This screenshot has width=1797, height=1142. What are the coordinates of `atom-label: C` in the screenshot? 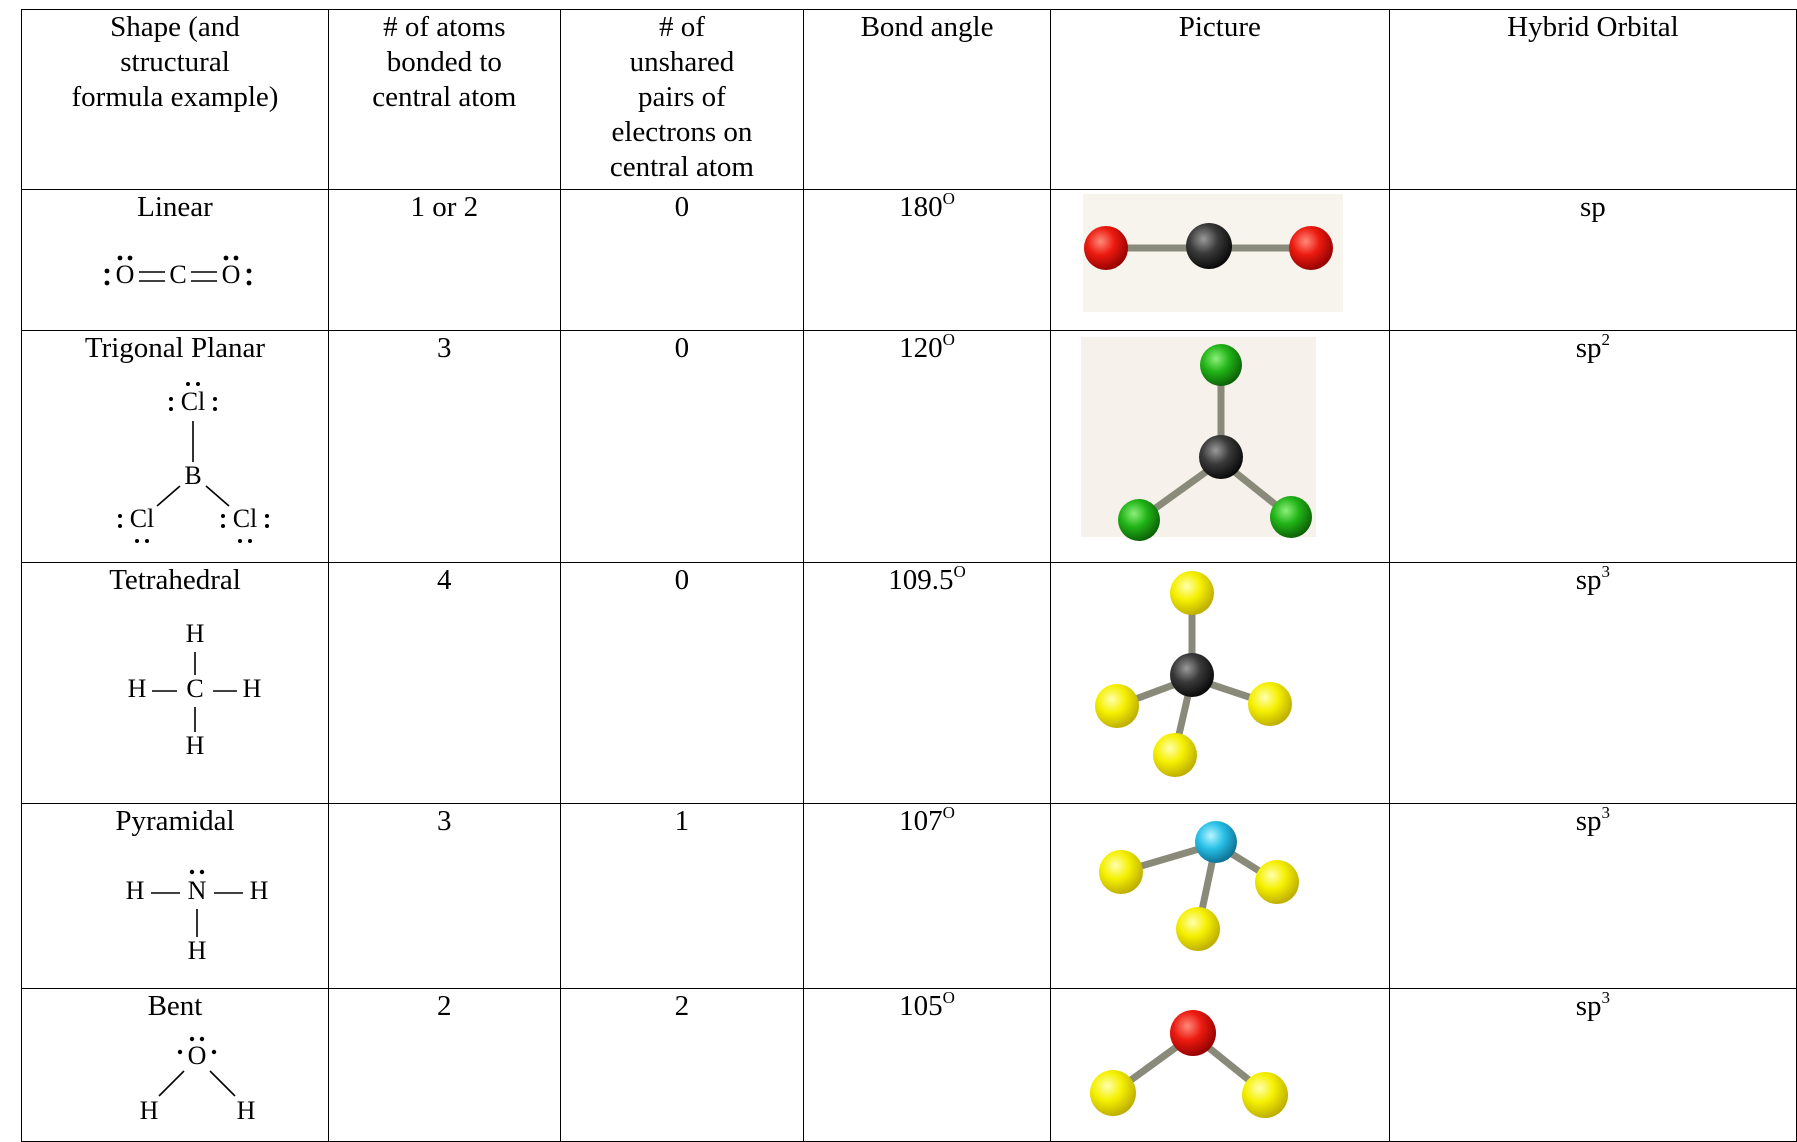 It's located at (177, 274).